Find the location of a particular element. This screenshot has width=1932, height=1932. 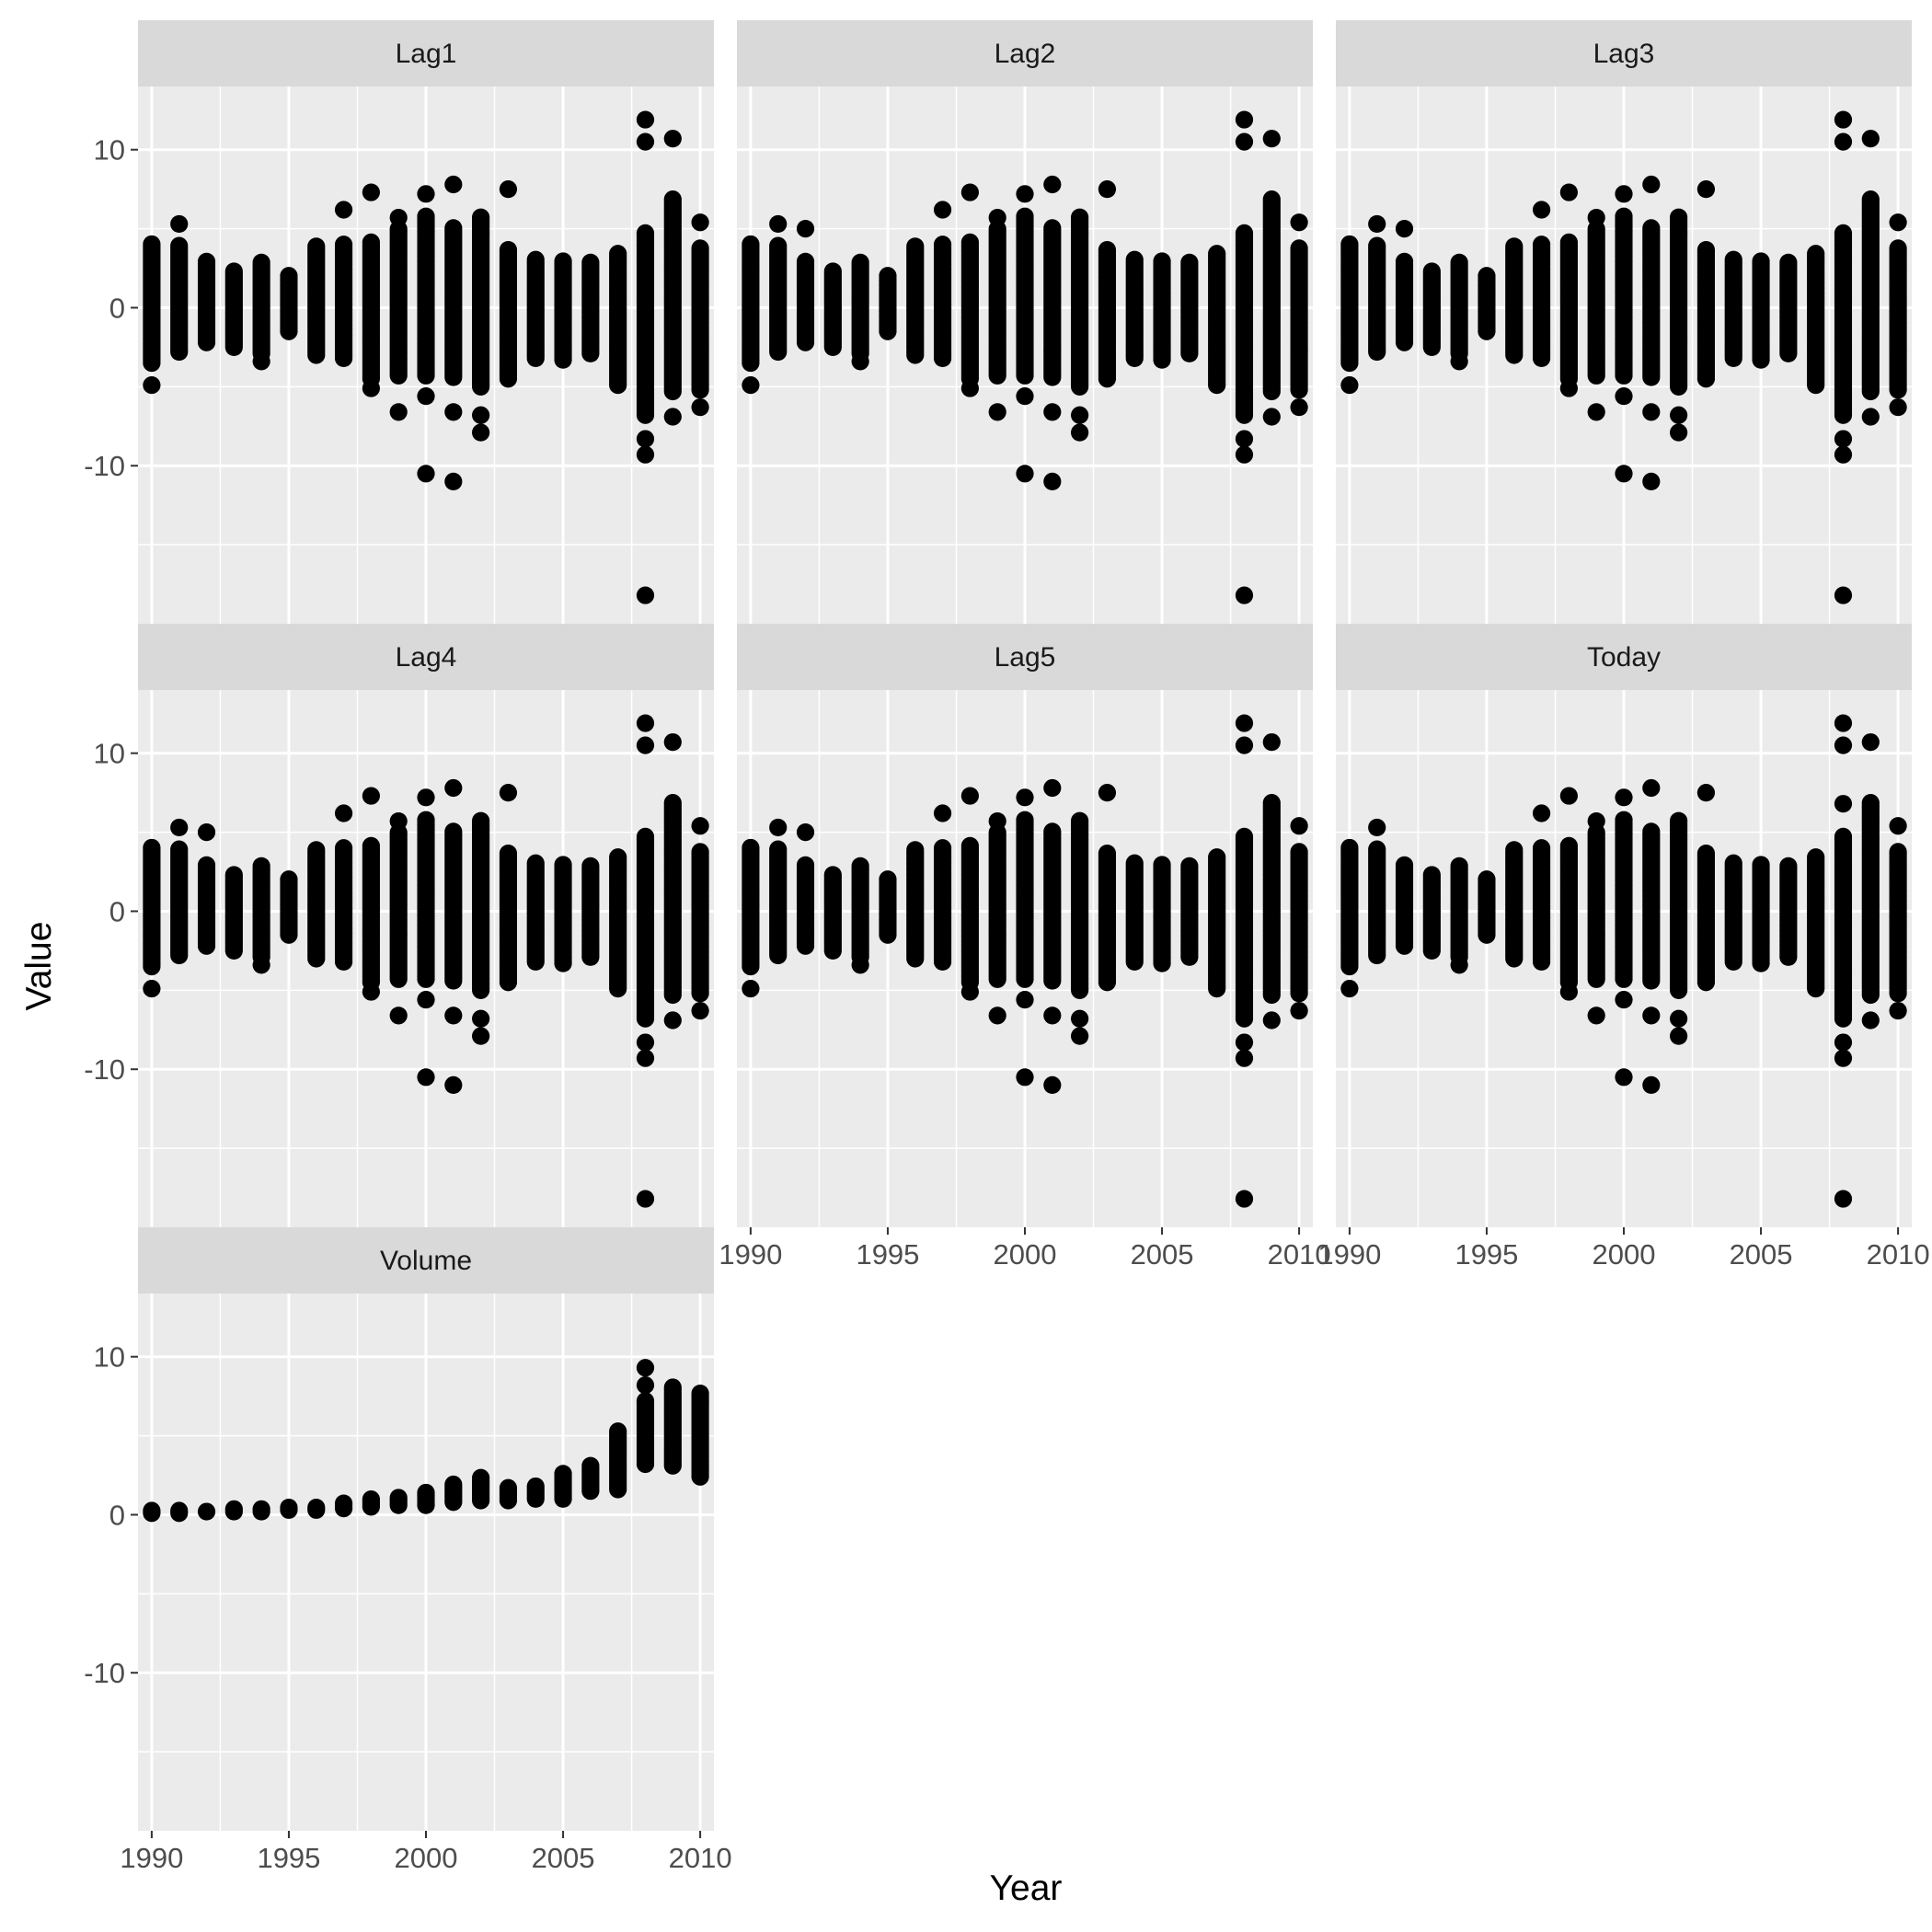

points-lag1 is located at coordinates (426, 357).